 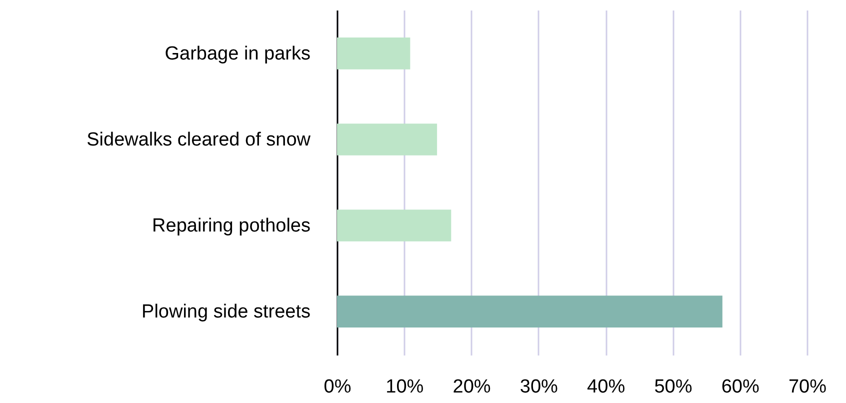 What do you see at coordinates (237, 53) in the screenshot?
I see `y-tick-label: Garbage in parks` at bounding box center [237, 53].